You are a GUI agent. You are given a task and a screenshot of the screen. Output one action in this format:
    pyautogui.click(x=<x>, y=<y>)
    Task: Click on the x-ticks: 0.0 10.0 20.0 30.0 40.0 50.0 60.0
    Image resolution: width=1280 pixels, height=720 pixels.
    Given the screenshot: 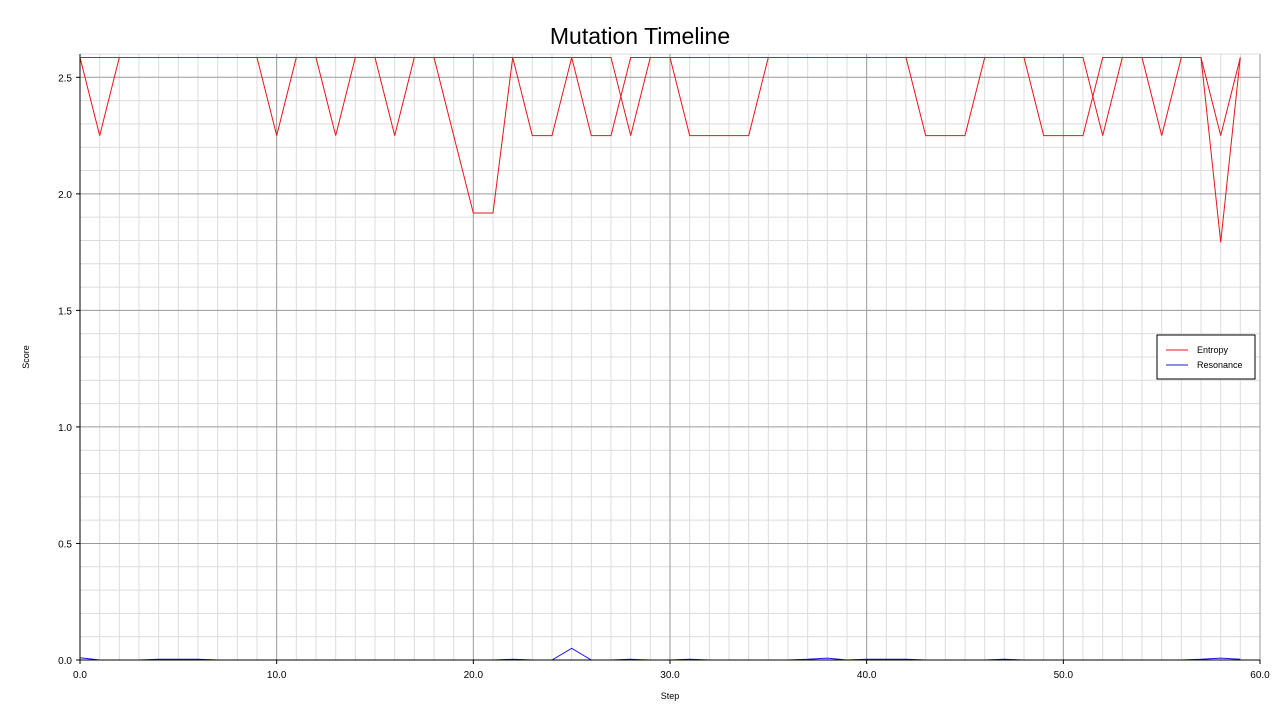 What is the action you would take?
    pyautogui.click(x=671, y=670)
    